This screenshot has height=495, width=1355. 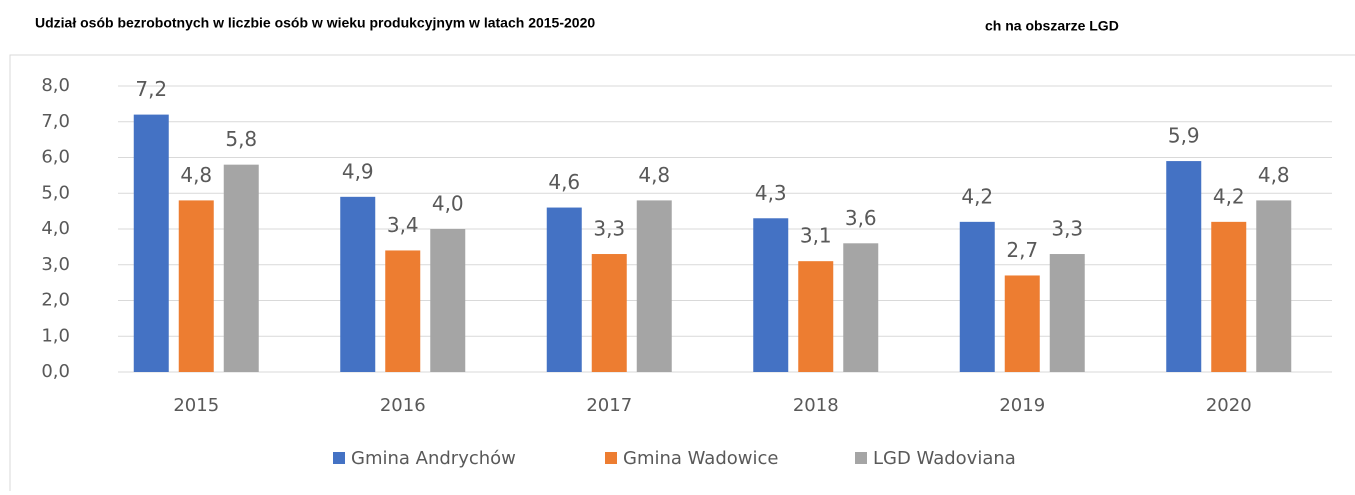 I want to click on data-label: 5,9, so click(x=1184, y=136).